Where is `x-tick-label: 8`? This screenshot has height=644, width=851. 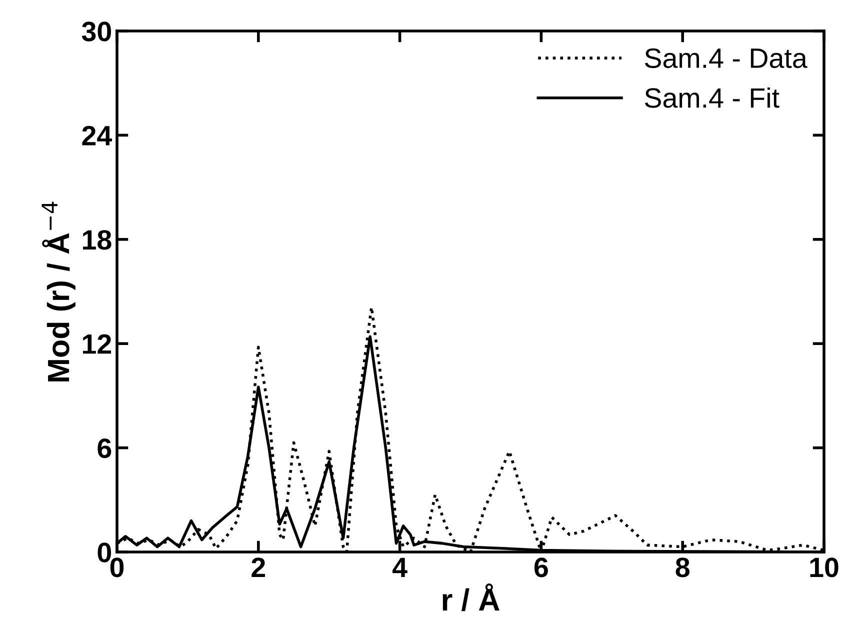
x-tick-label: 8 is located at coordinates (683, 568).